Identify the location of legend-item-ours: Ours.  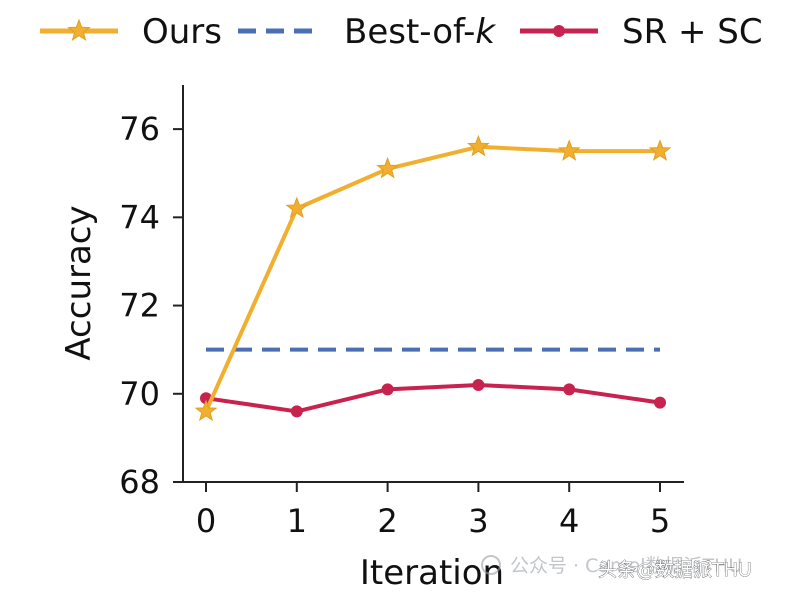
(131, 32).